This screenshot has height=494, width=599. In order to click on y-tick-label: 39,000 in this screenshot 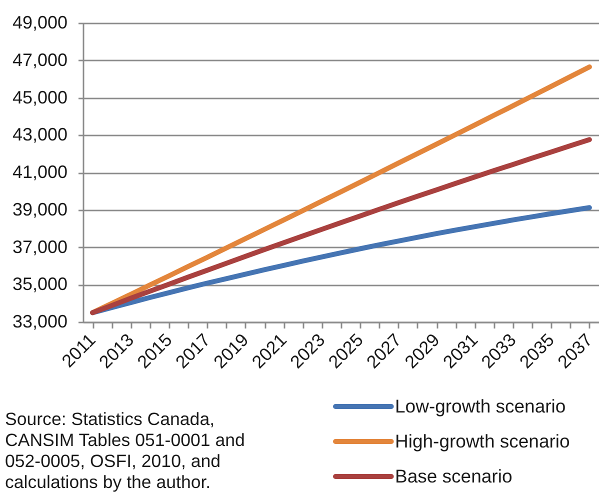, I will do `click(40, 209)`.